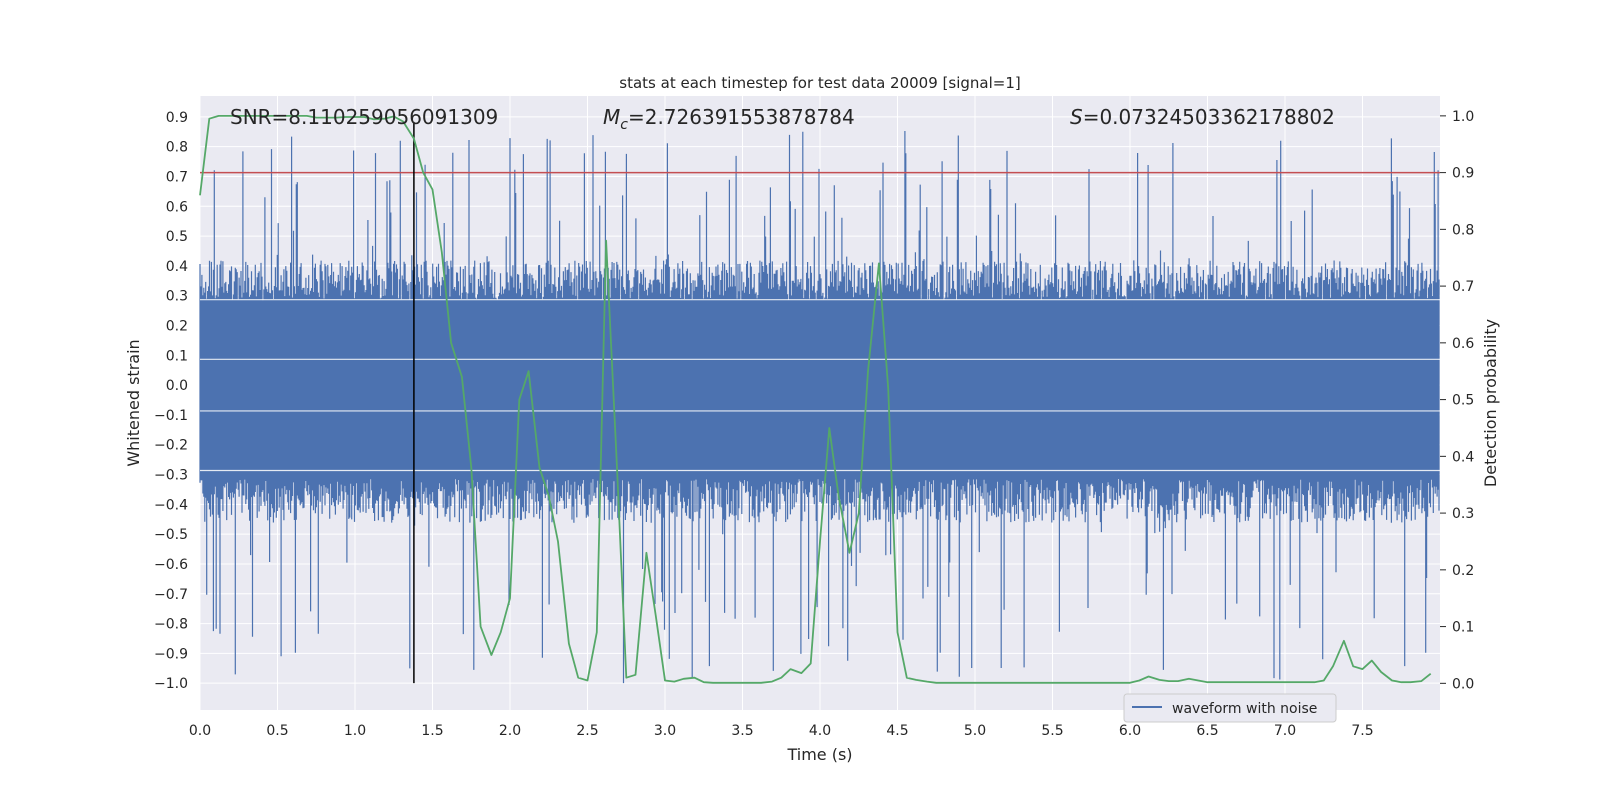  I want to click on y-right-tick-label: 0.4, so click(1463, 457).